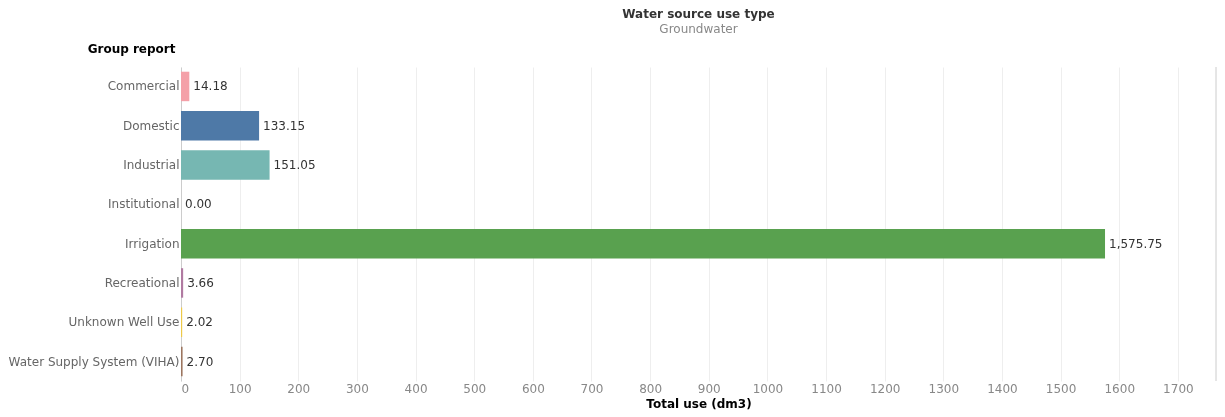  I want to click on x-tick-label: 900, so click(709, 388).